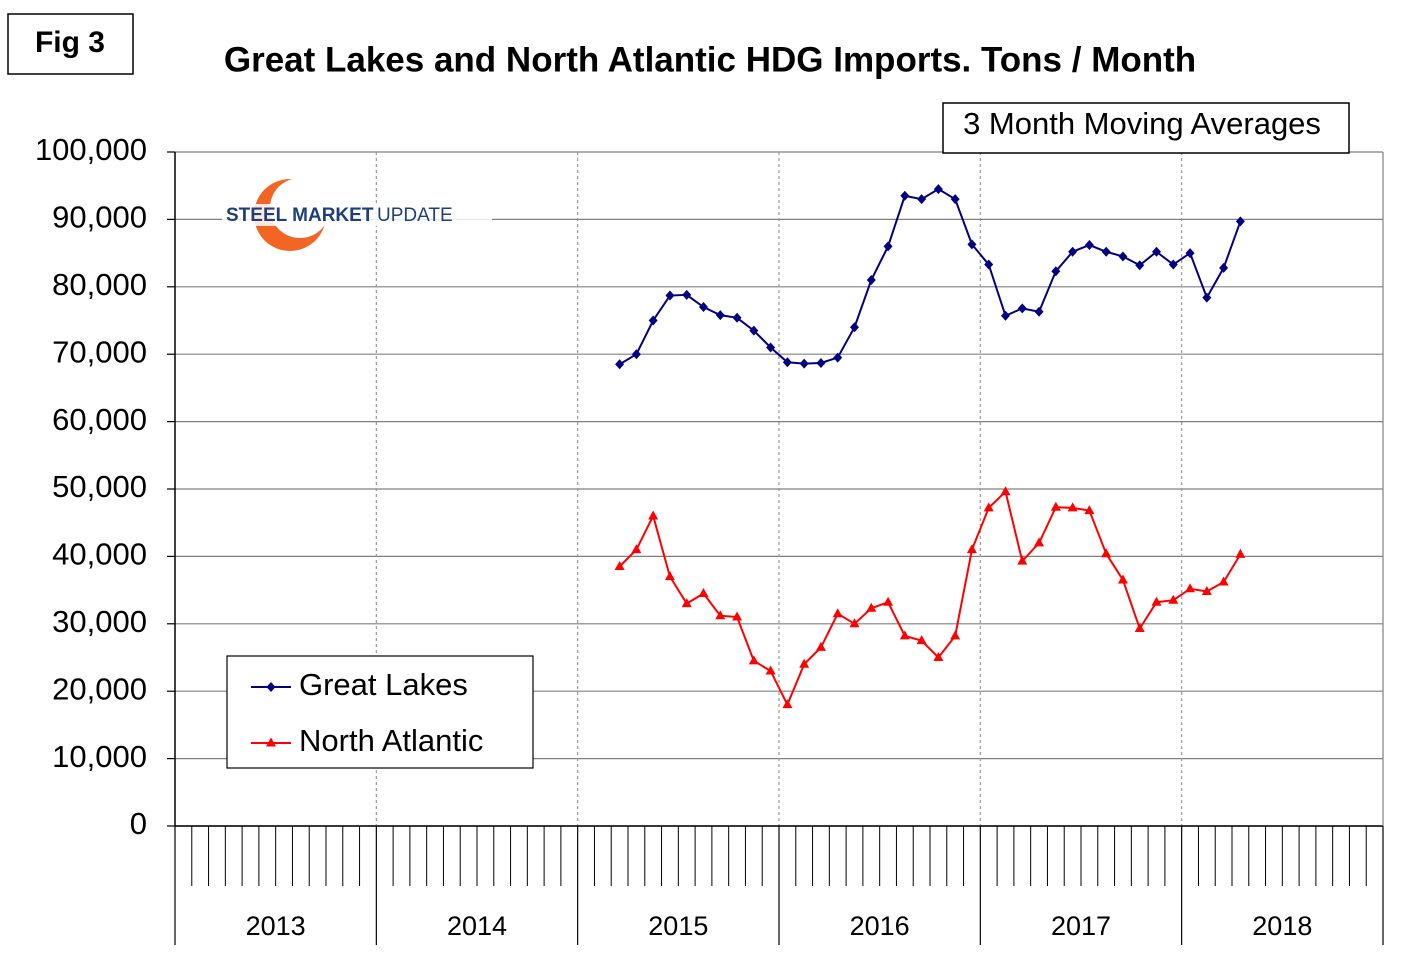 The height and width of the screenshot is (973, 1422). I want to click on year-label: 2013, so click(276, 926).